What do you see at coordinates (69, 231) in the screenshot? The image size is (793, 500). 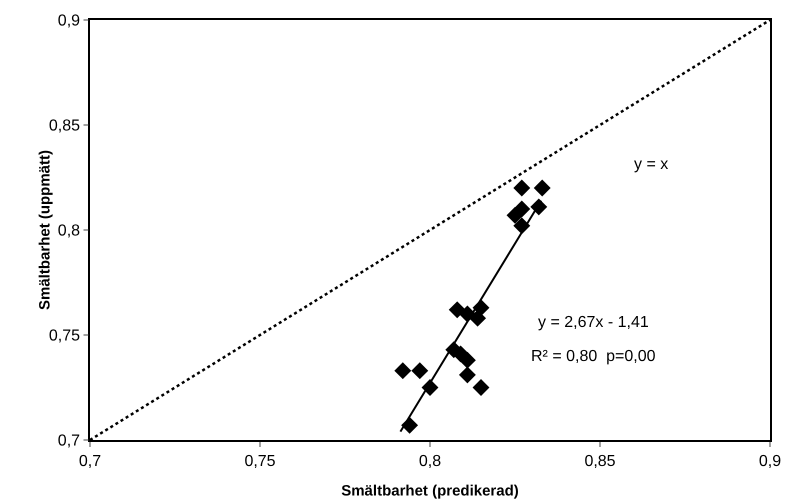 I see `y-tick-label: 0,8` at bounding box center [69, 231].